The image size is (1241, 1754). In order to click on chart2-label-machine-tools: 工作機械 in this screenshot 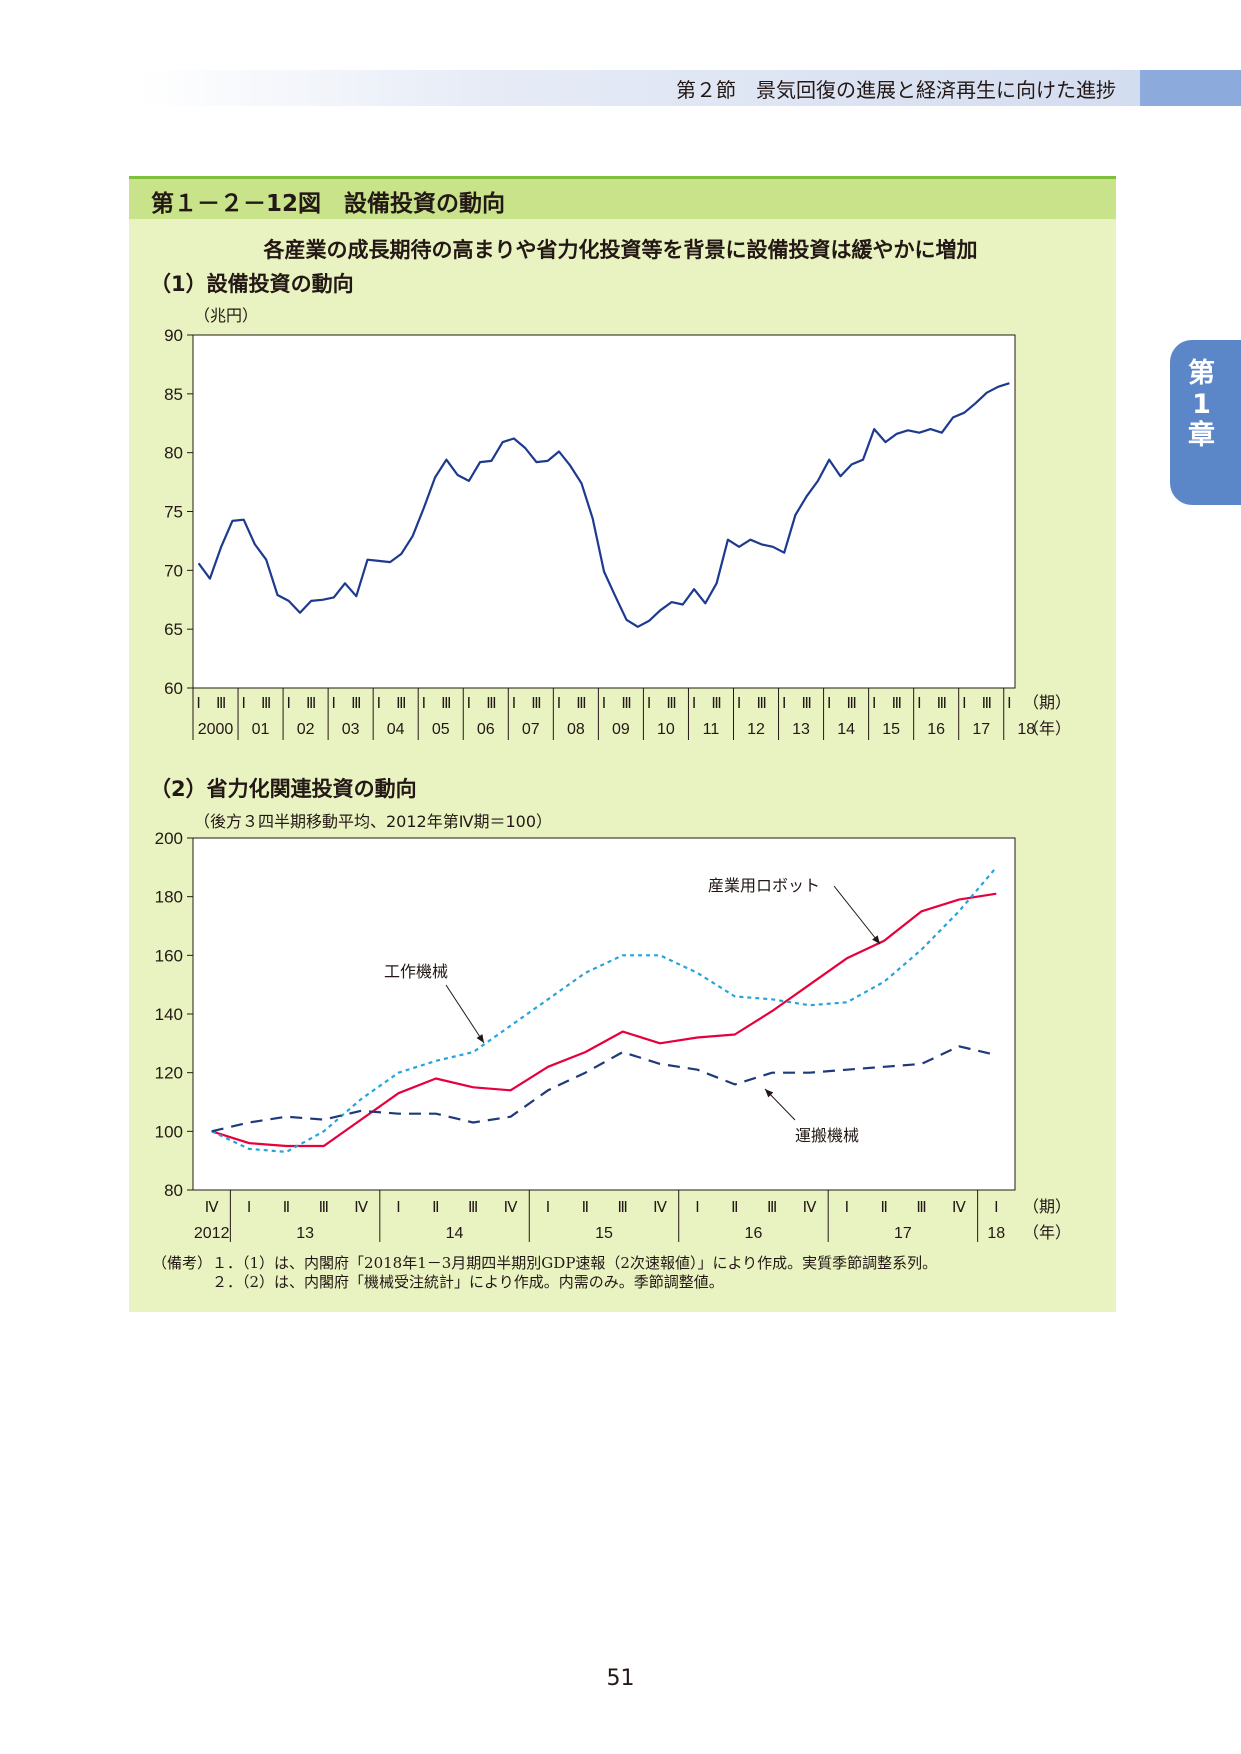, I will do `click(416, 972)`.